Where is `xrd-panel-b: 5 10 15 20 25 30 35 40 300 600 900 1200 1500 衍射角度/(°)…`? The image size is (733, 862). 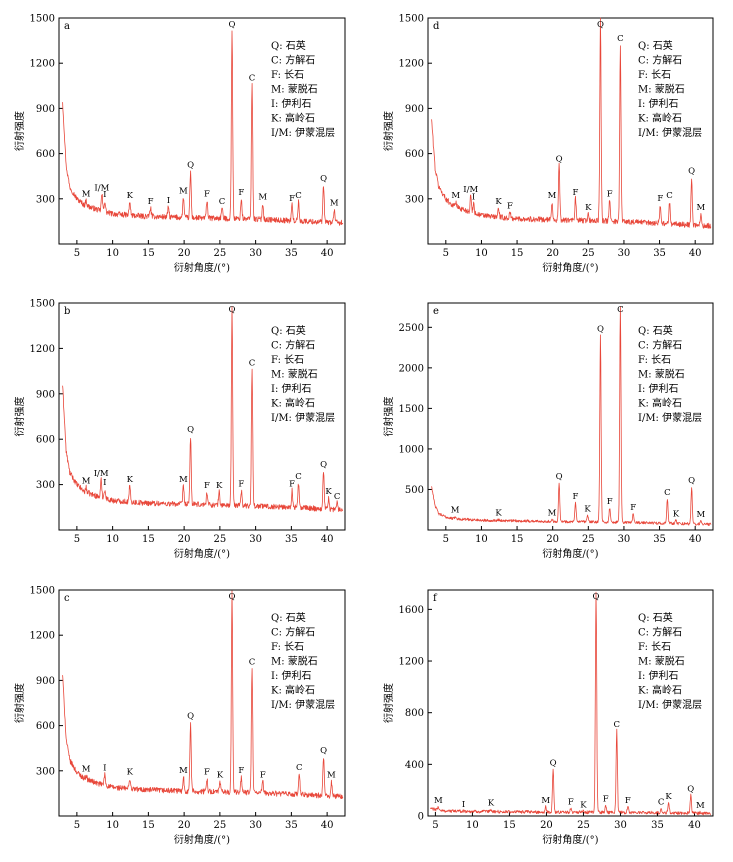
xrd-panel-b: 5 10 15 20 25 30 35 40 300 600 900 1200 1500 衍射角度/(°)… is located at coordinates (179, 429).